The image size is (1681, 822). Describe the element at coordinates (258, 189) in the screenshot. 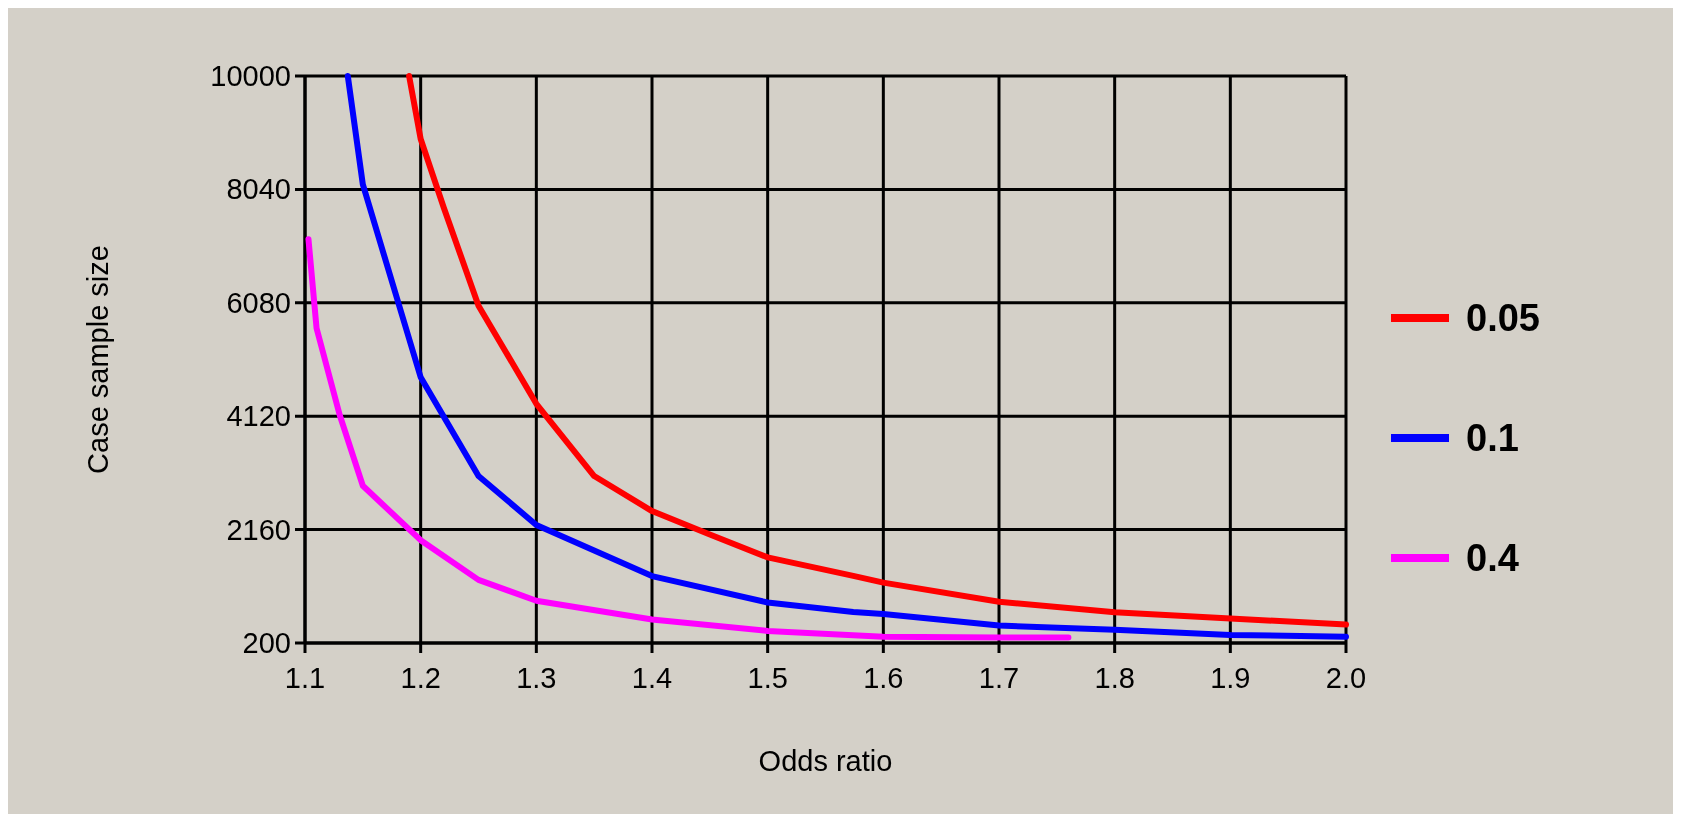

I see `y-tick-label: 8040` at that location.